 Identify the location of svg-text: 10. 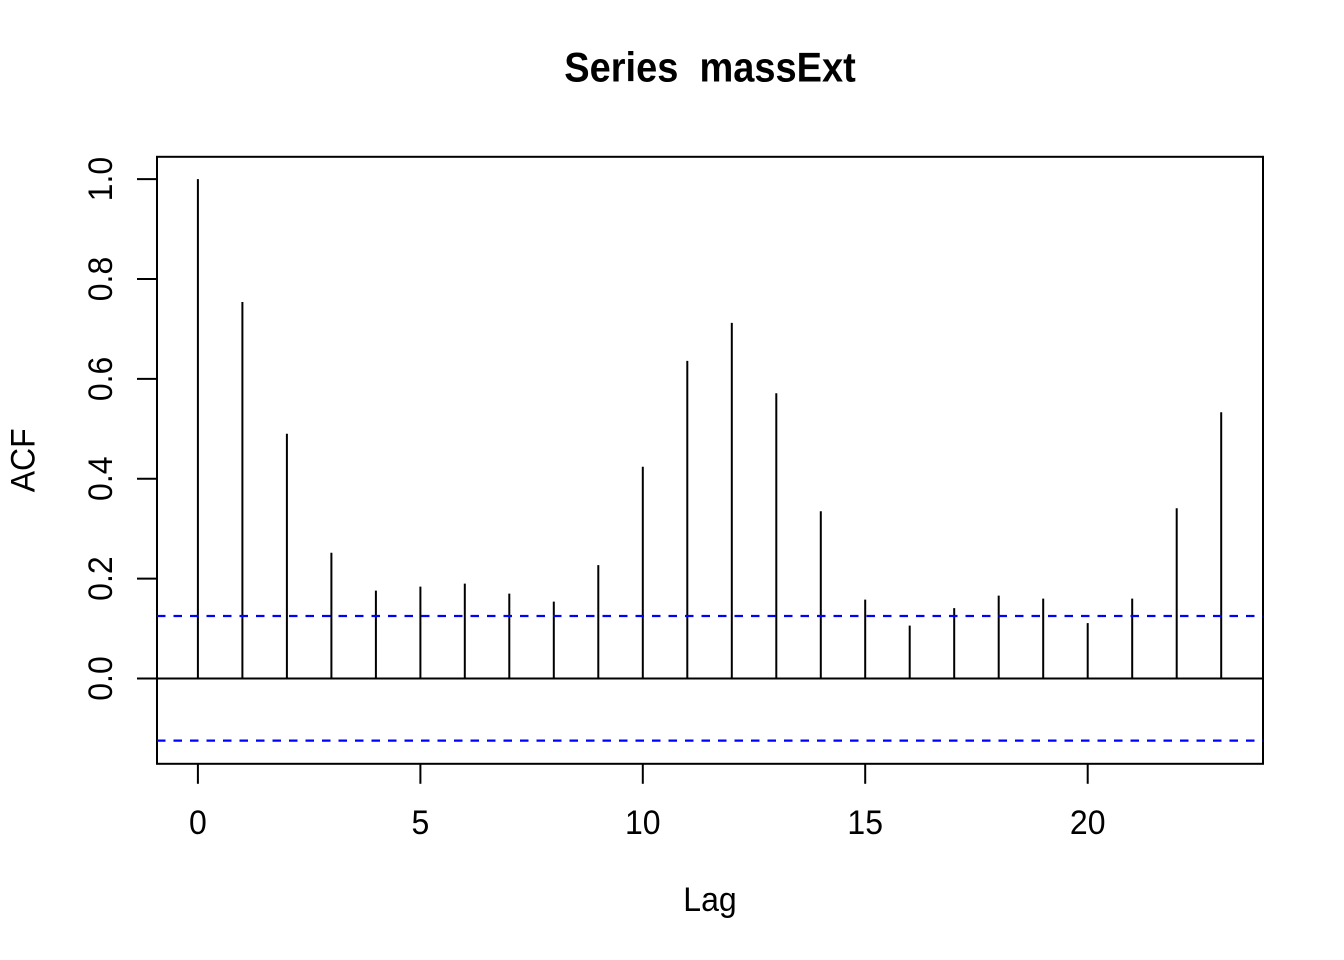
(643, 822).